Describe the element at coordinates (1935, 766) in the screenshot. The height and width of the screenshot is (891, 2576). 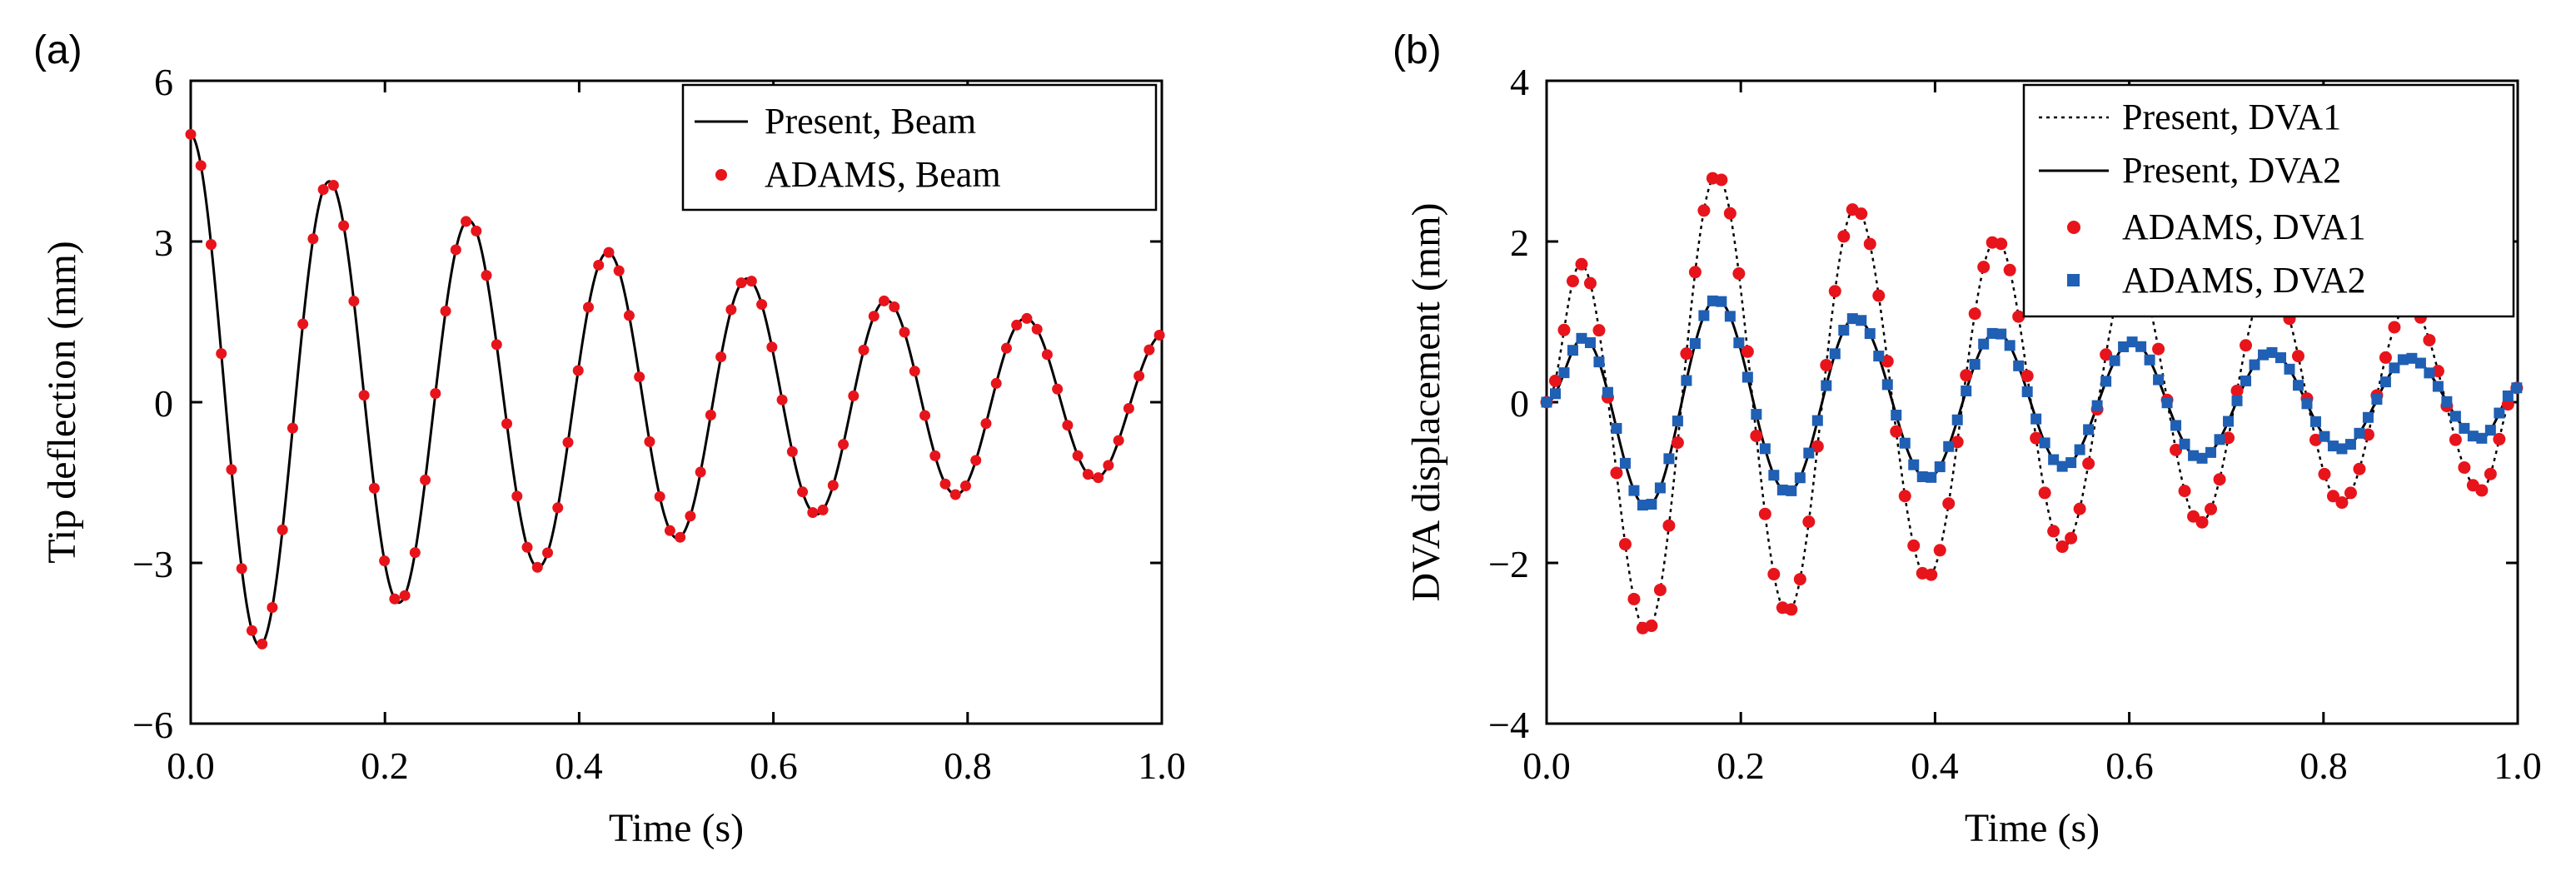
I see `panel-b-xtick-label: 0.4` at that location.